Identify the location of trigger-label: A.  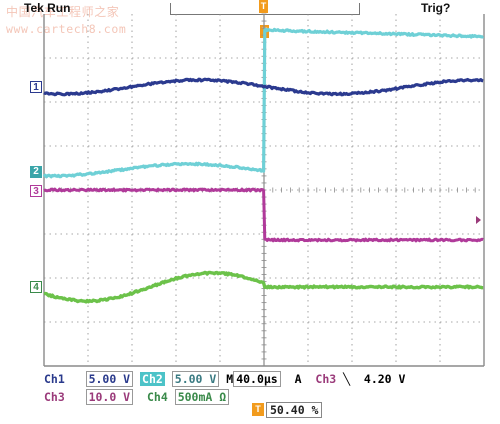
(298, 379).